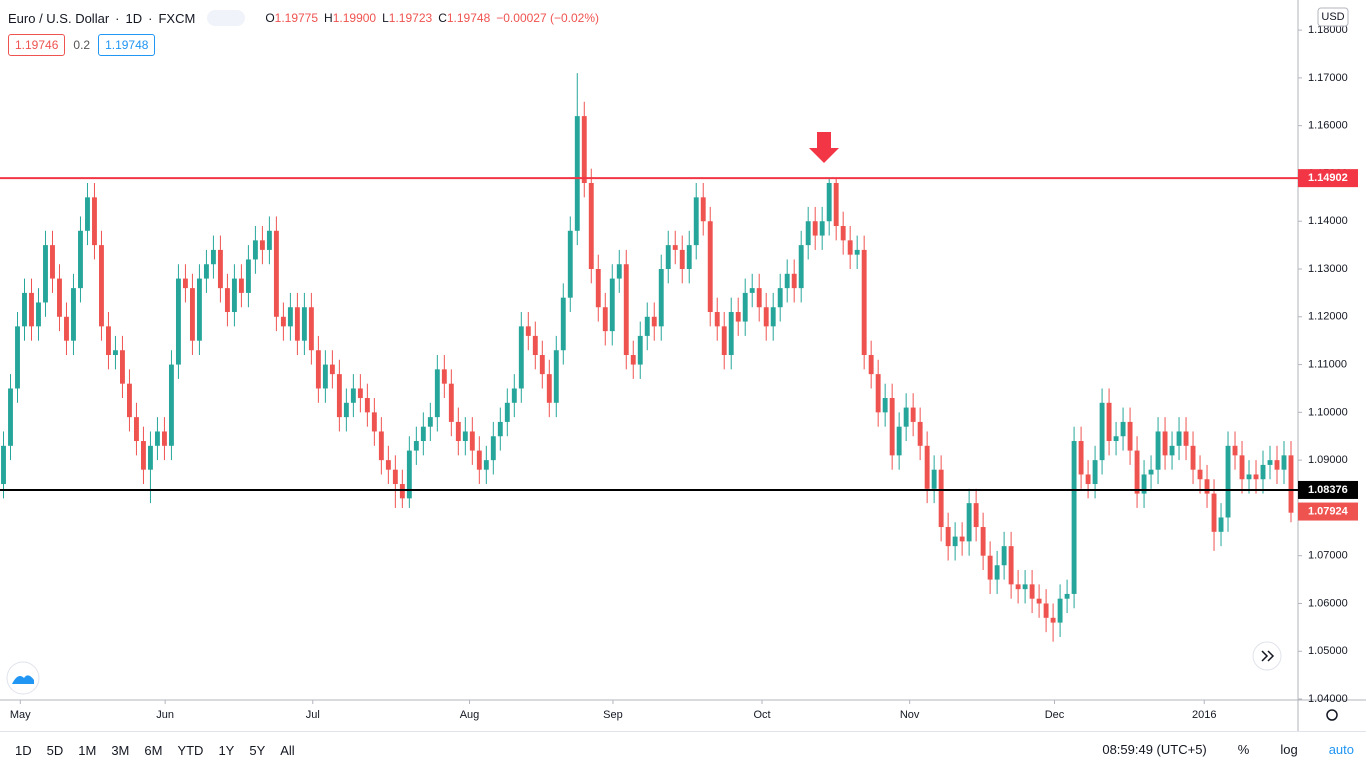  Describe the element at coordinates (1154, 749) in the screenshot. I see `clock: 08:59:49 (UTC+5)` at that location.